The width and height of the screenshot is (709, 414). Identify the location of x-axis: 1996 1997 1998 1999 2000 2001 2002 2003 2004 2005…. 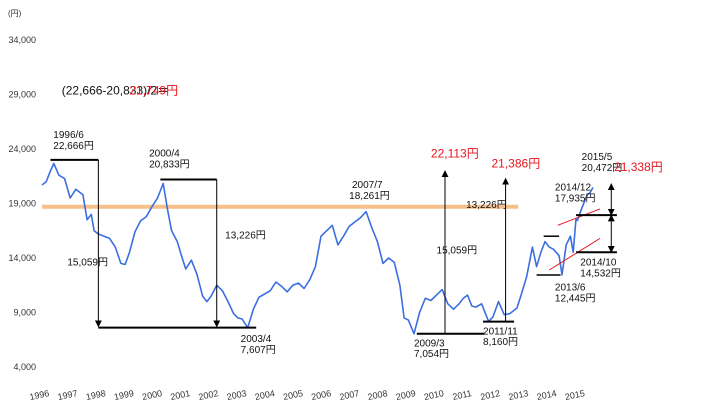
(307, 395).